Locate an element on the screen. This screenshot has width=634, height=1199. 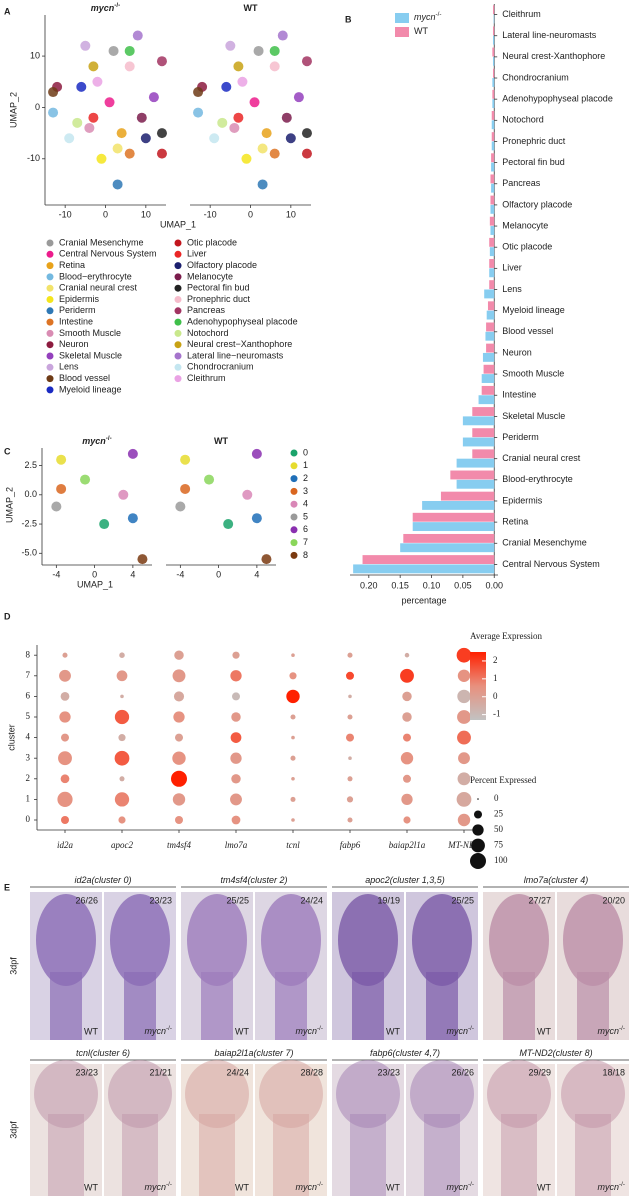
x-tick-label: -10 is located at coordinates (65, 214).